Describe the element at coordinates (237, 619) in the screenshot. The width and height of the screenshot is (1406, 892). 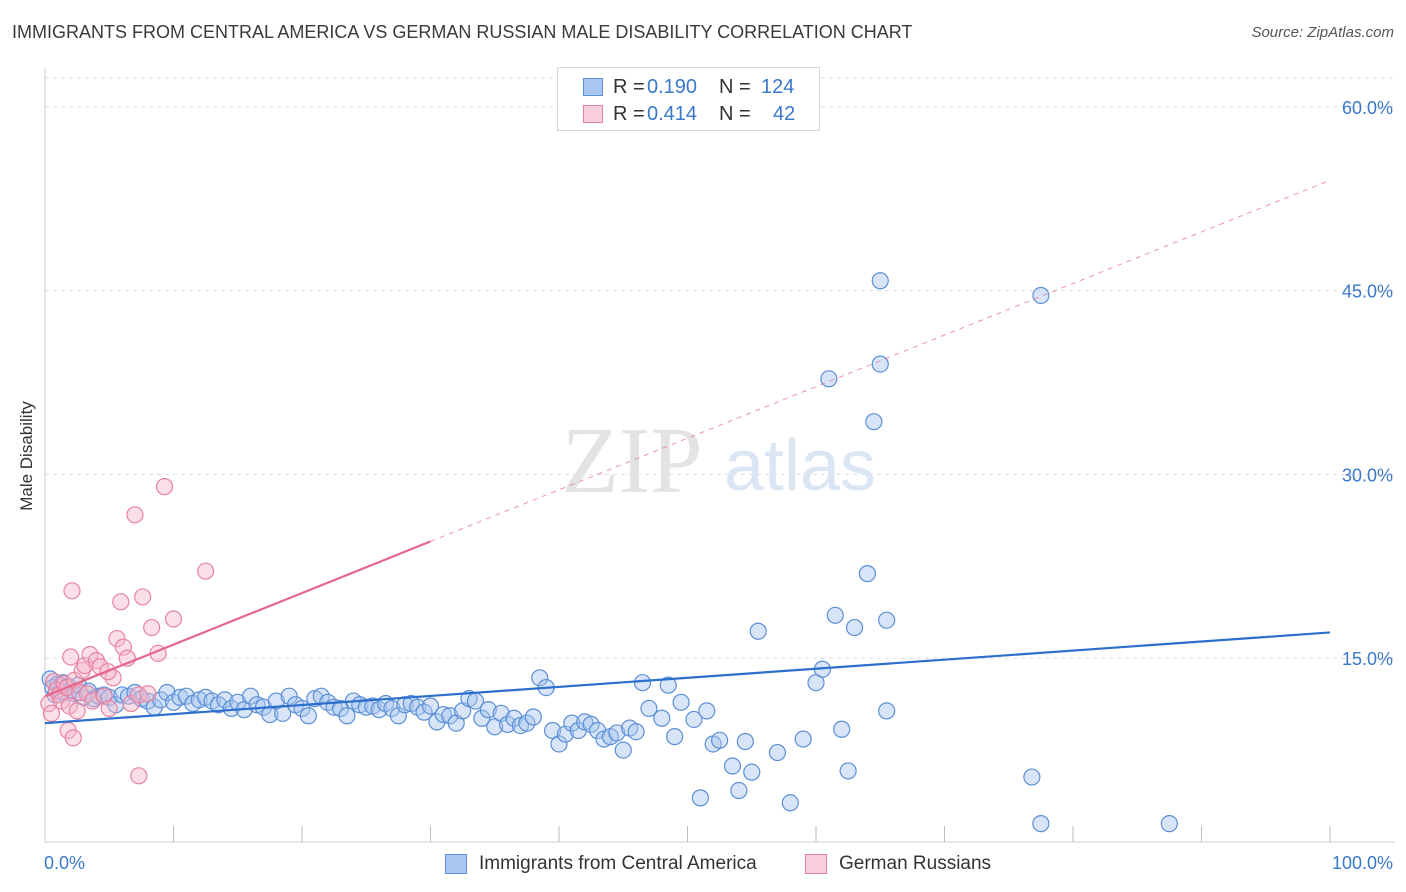
I see `trend-line-german-russians` at that location.